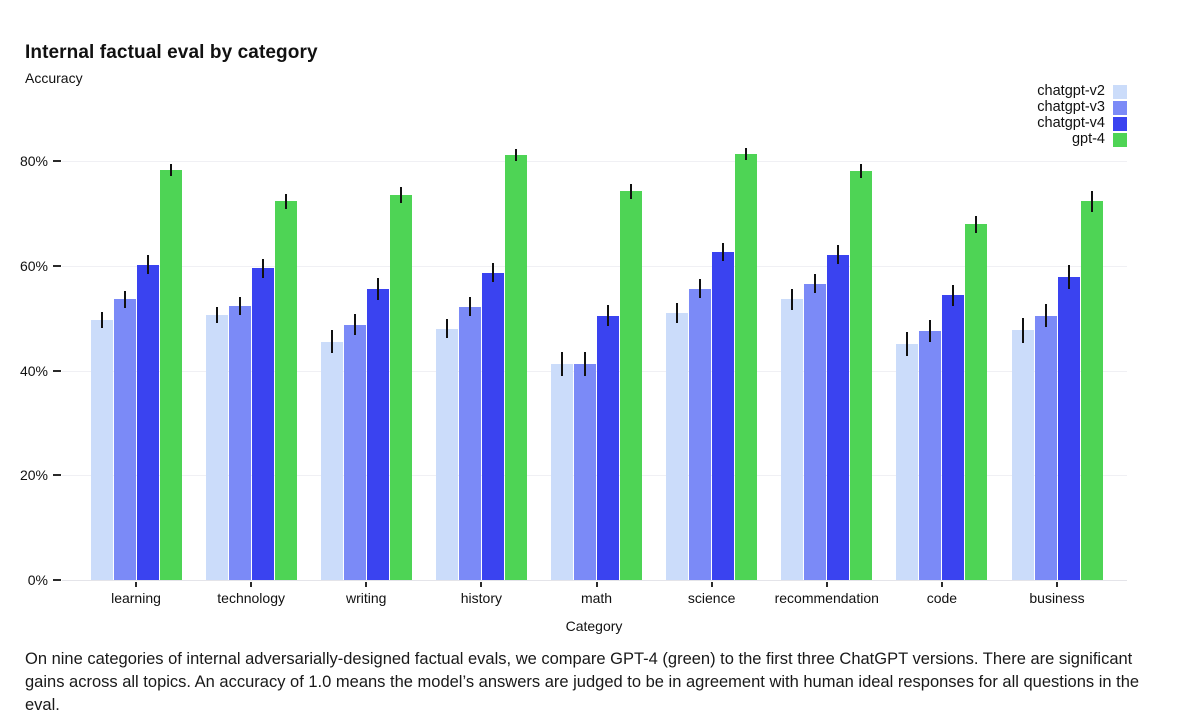 This screenshot has width=1200, height=713. I want to click on x-tick-label: technology, so click(251, 598).